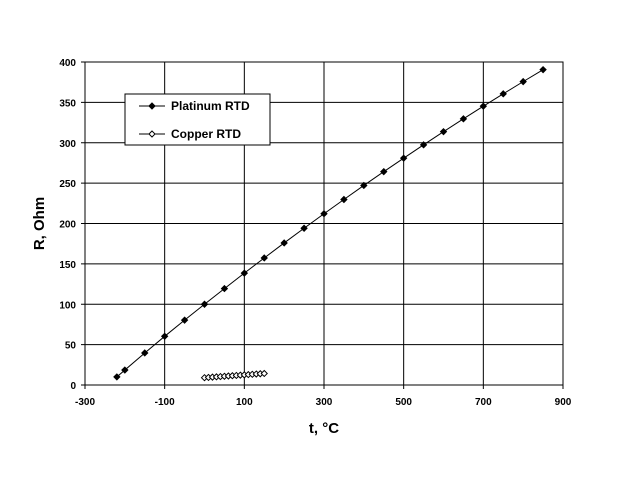 This screenshot has height=478, width=638. What do you see at coordinates (67, 144) in the screenshot?
I see `y-tick-label: 300` at bounding box center [67, 144].